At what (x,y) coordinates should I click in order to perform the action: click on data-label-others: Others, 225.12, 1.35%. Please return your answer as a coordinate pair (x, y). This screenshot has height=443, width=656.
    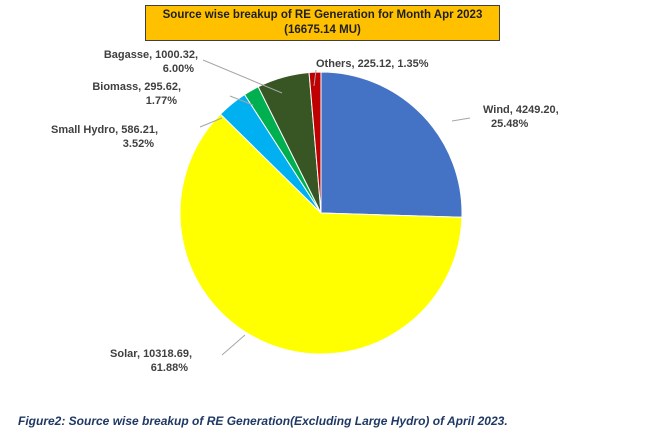
    Looking at the image, I should click on (372, 64).